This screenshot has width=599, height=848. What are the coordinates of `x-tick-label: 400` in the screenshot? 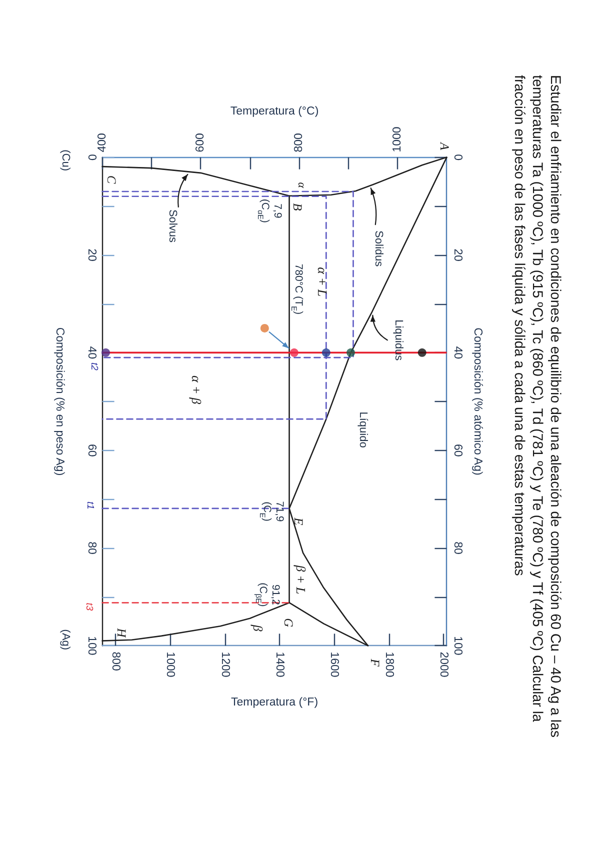 It's located at (102, 142).